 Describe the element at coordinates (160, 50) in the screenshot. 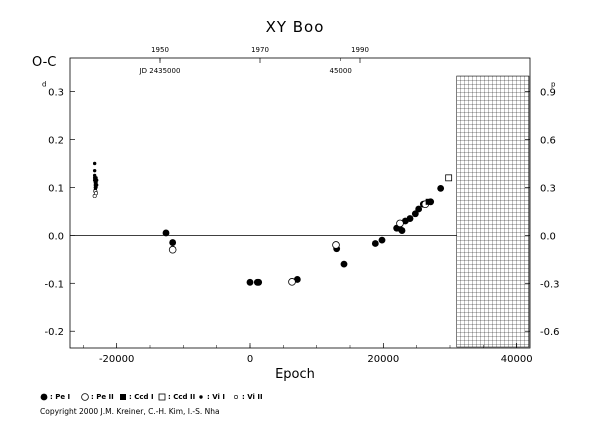

I see `year-tick-label: 1950` at that location.